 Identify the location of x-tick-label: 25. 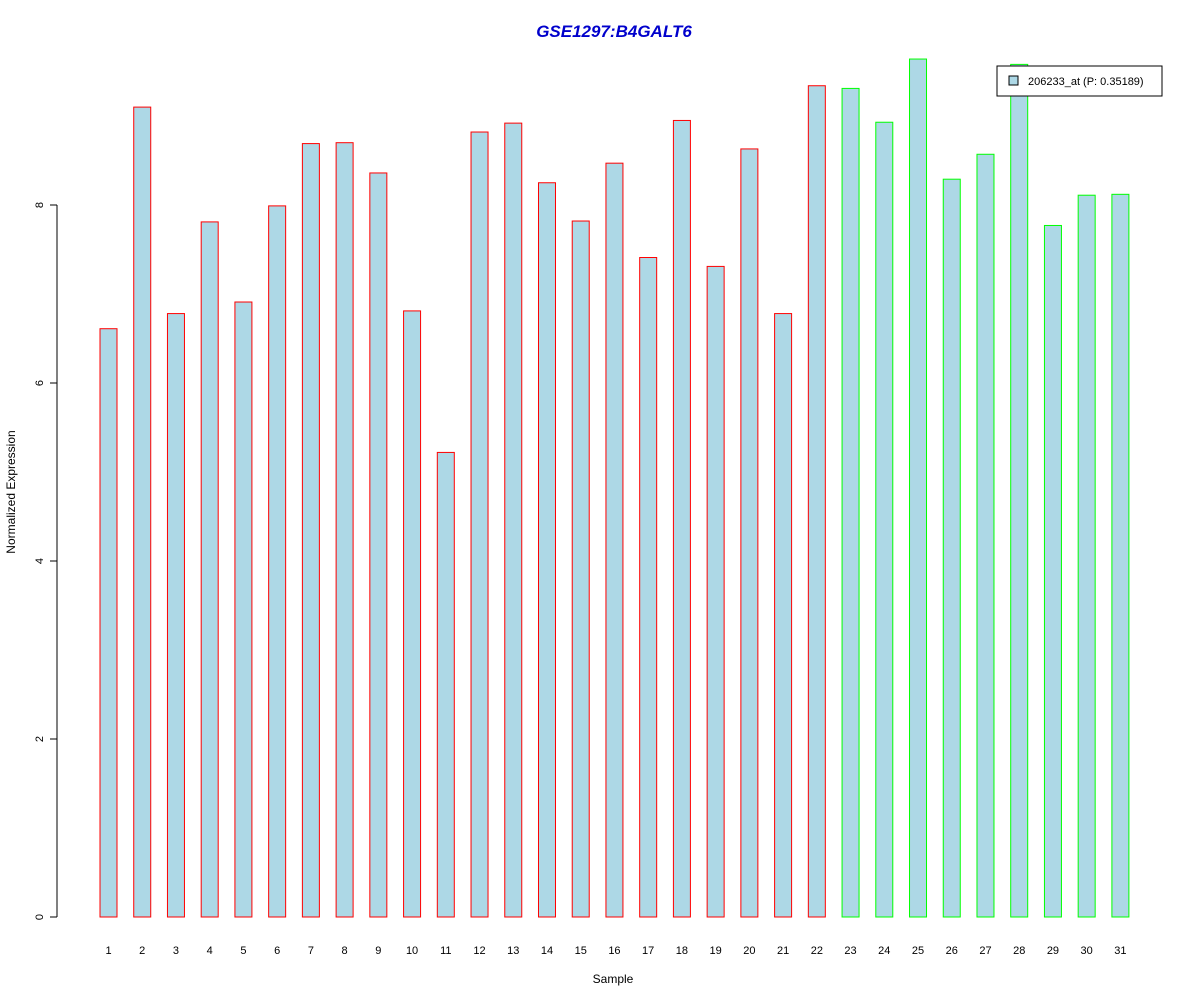
(918, 951).